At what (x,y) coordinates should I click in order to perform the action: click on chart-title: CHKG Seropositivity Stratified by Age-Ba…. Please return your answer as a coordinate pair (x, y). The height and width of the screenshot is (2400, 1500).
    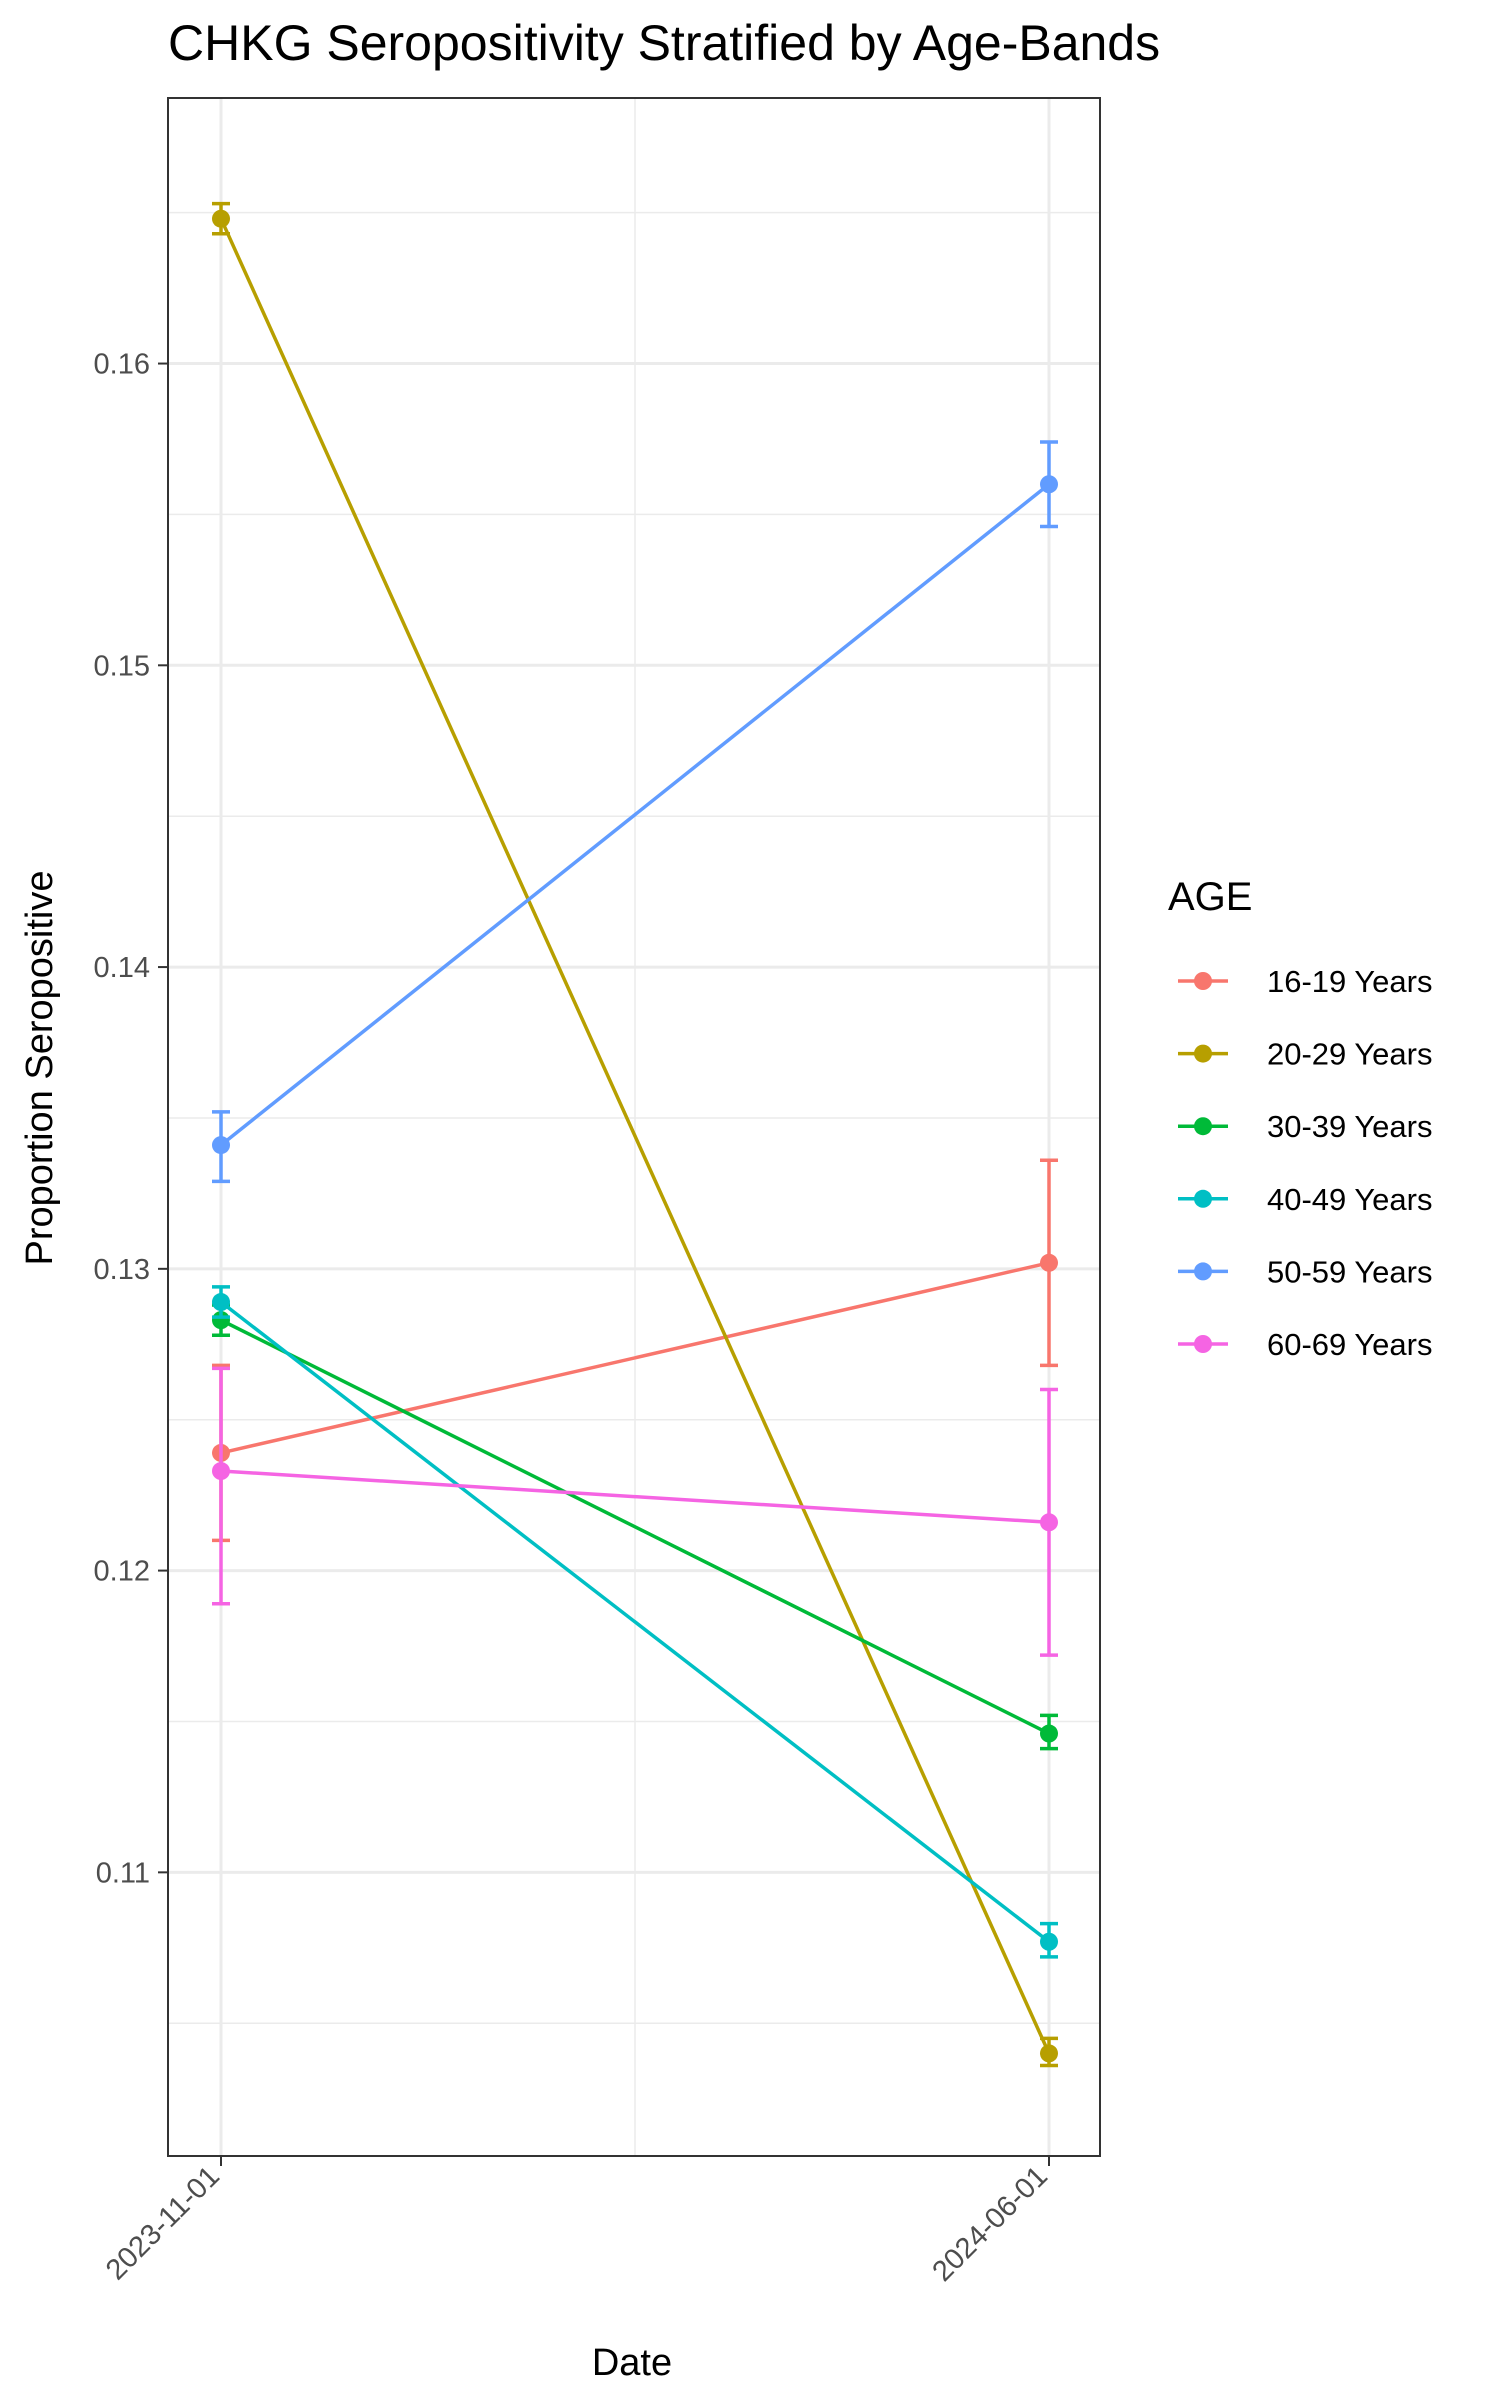
    Looking at the image, I should click on (664, 43).